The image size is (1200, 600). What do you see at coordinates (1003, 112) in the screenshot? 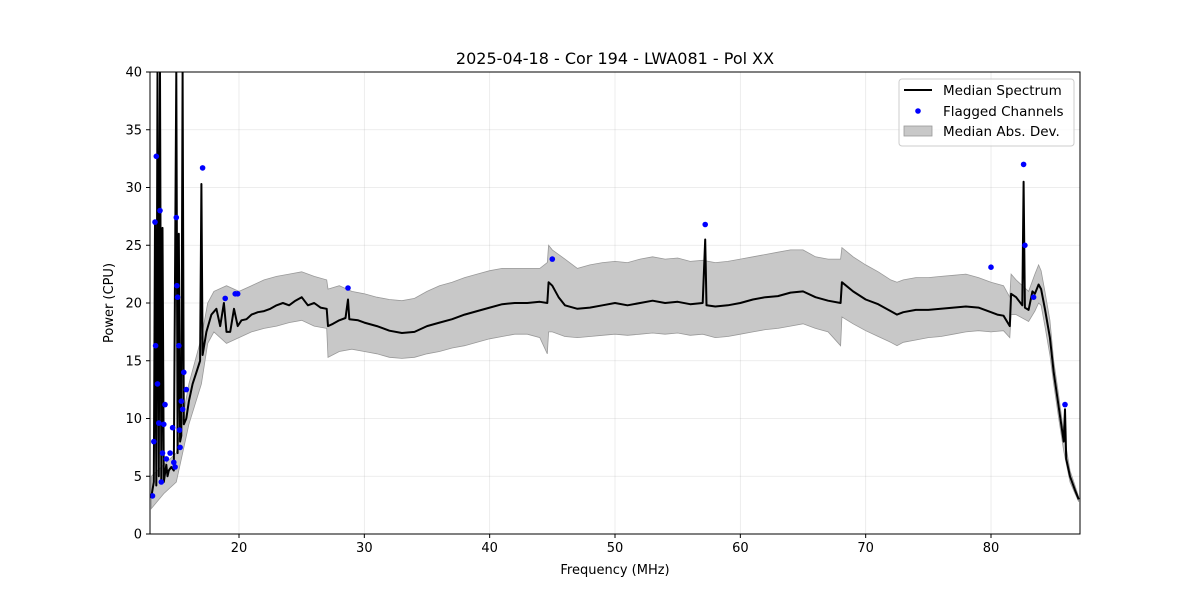
I see `legend-flagged-label: Flagged Channels` at bounding box center [1003, 112].